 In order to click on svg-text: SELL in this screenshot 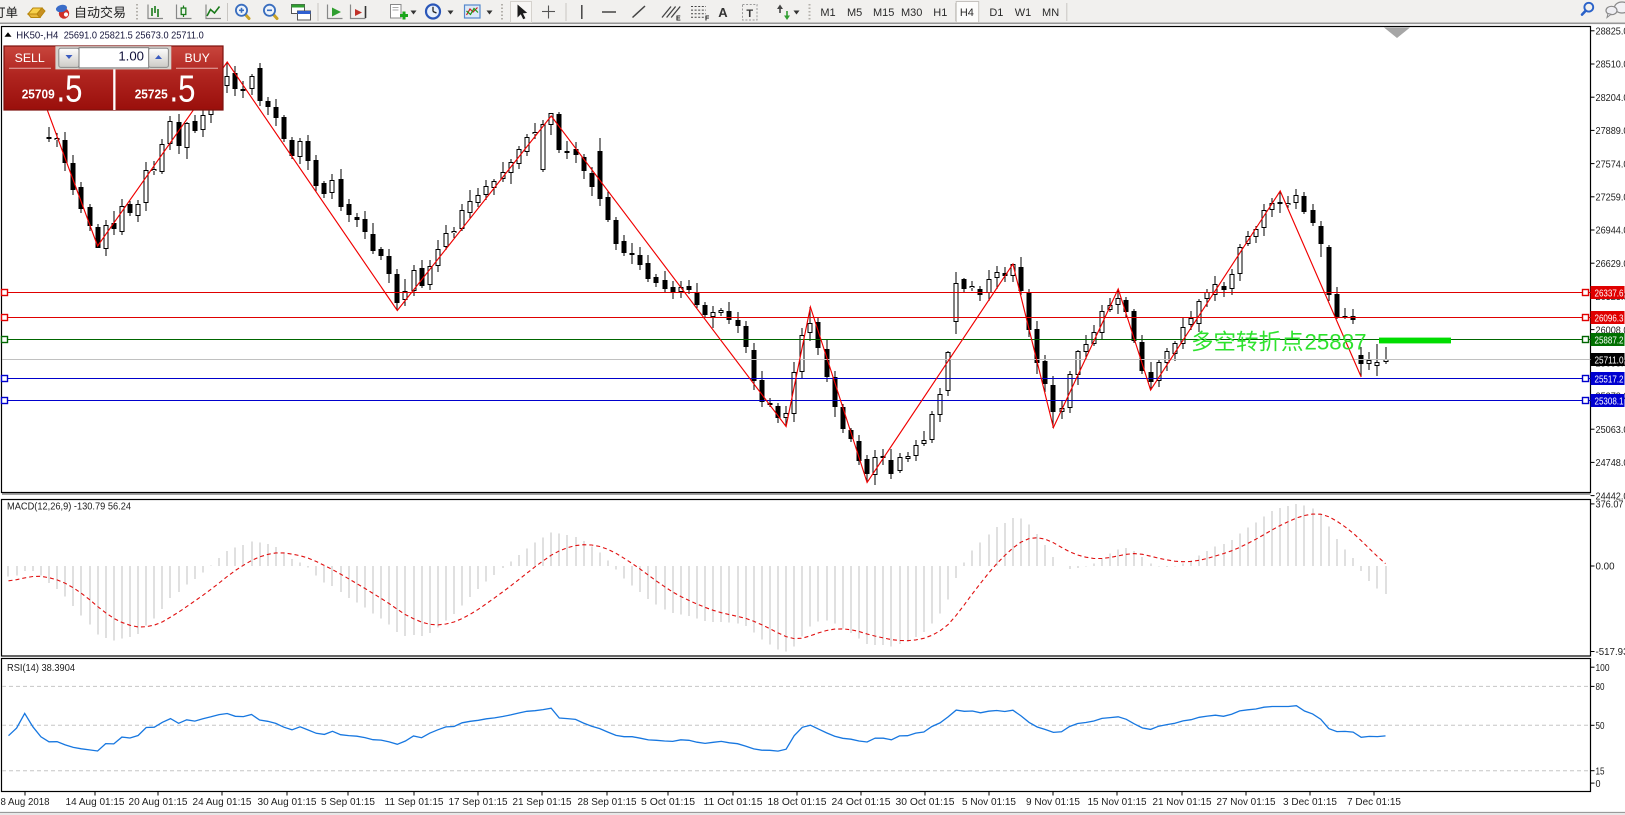, I will do `click(30, 58)`.